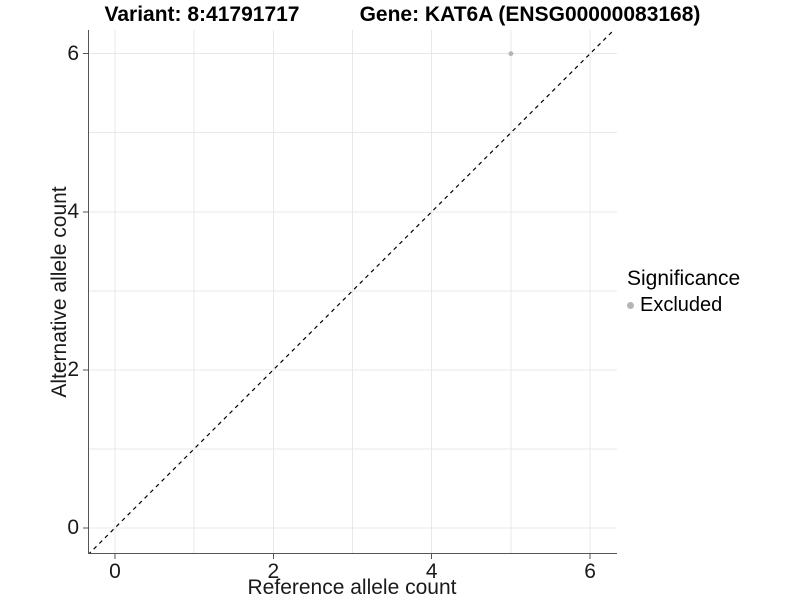 This screenshot has height=600, width=800. What do you see at coordinates (73, 527) in the screenshot?
I see `y-tick-label: 0` at bounding box center [73, 527].